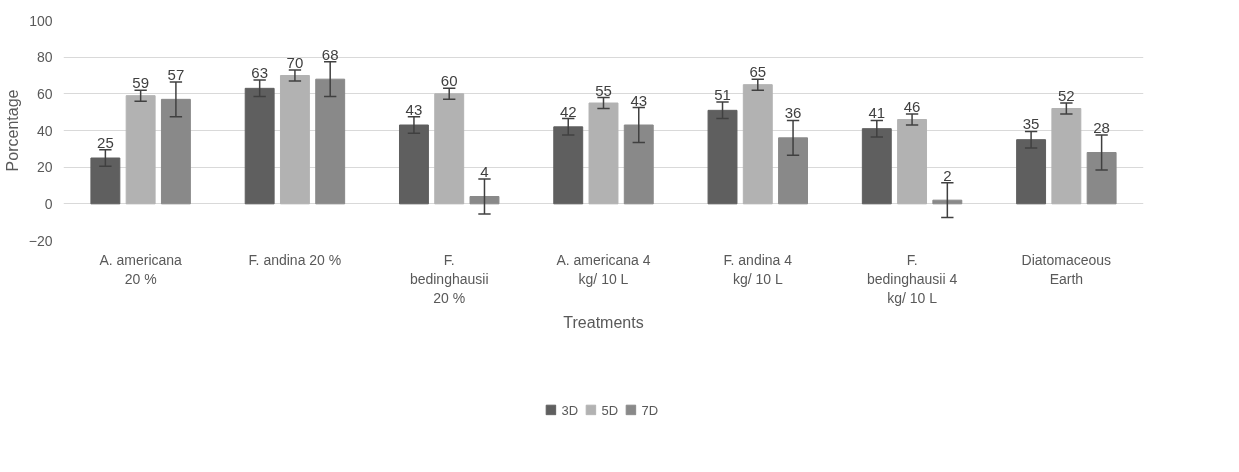 This screenshot has height=472, width=1239. Describe the element at coordinates (295, 62) in the screenshot. I see `data-label: 70` at that location.